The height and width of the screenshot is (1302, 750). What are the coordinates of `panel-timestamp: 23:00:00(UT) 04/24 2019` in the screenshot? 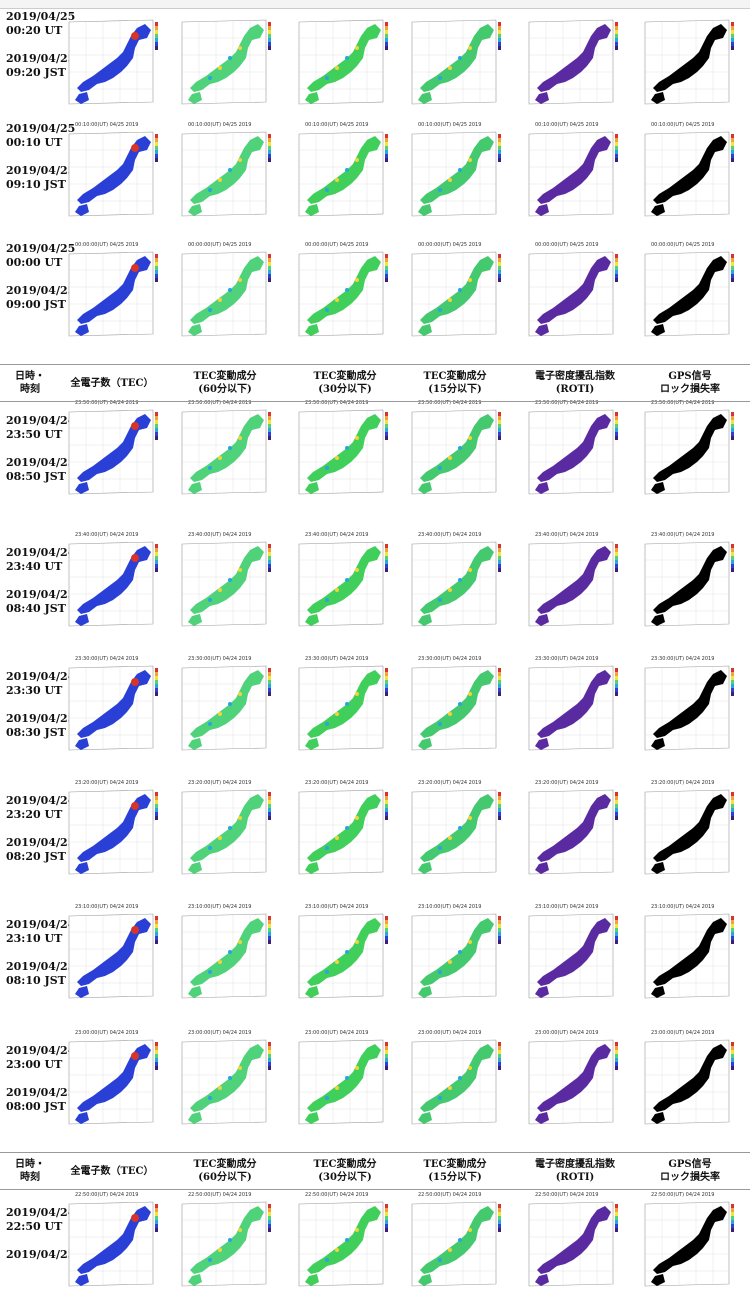 It's located at (220, 1033).